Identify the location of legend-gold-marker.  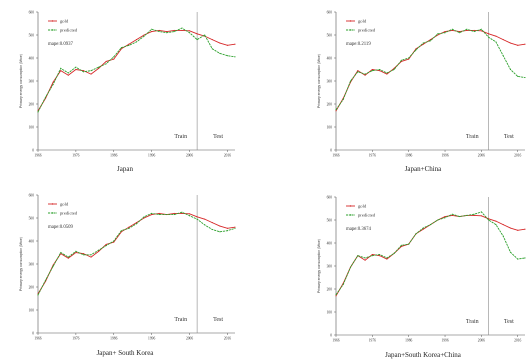
(52, 204).